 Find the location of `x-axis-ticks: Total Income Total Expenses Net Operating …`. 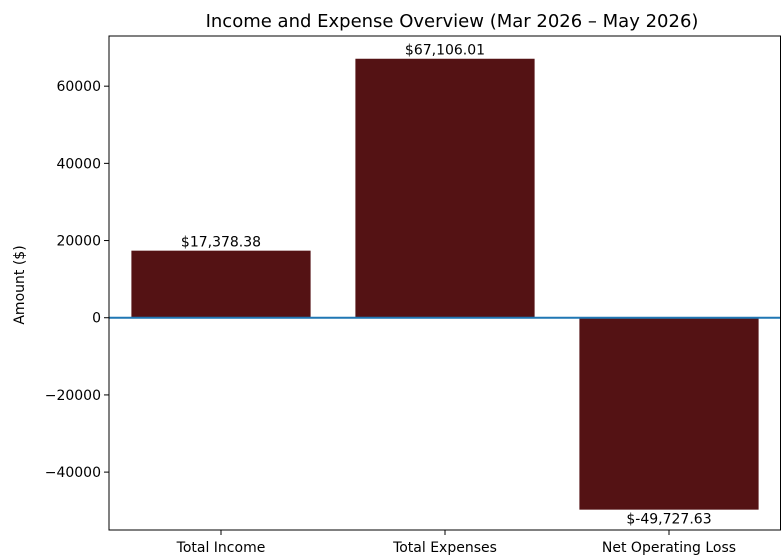

x-axis-ticks: Total Income Total Expenses Net Operating … is located at coordinates (456, 543).